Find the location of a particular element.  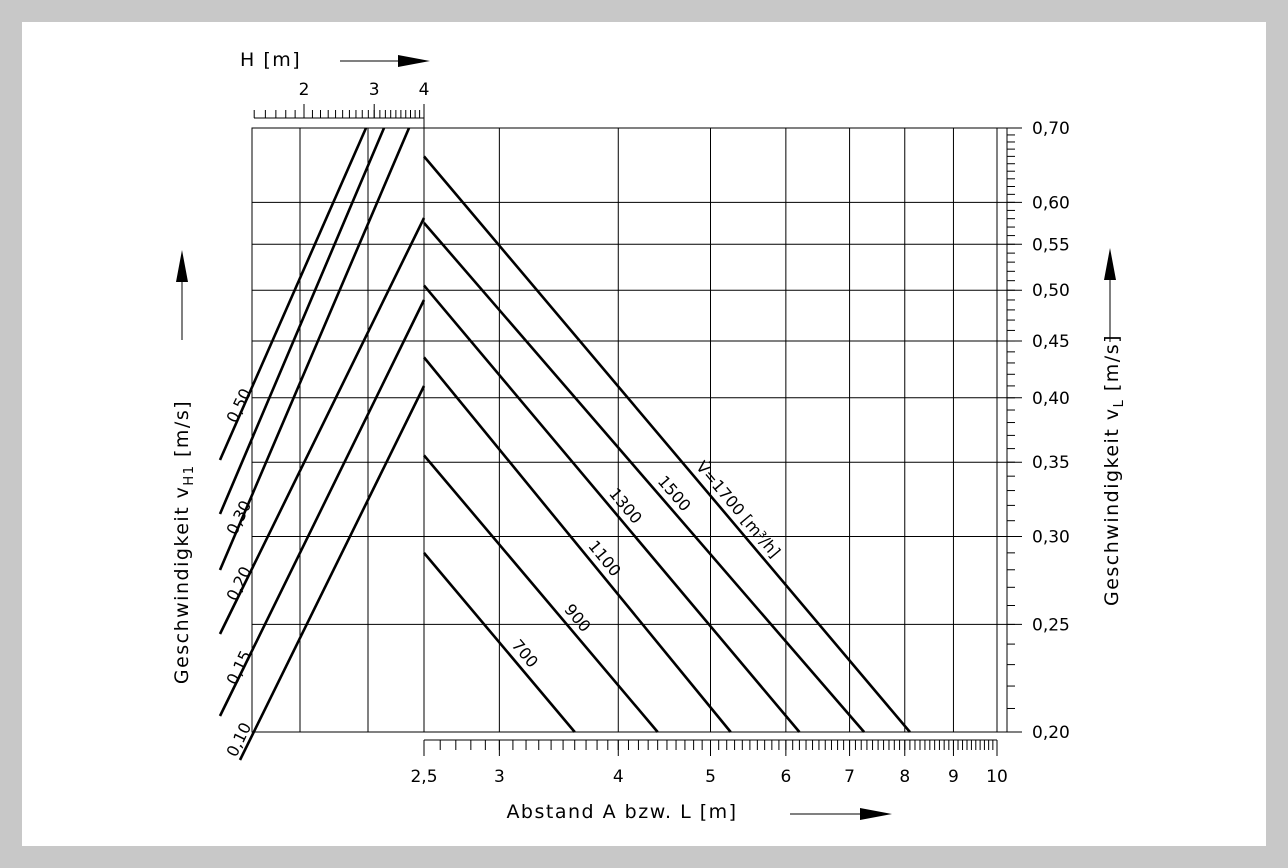

x-tick-label: 5 is located at coordinates (710, 777).